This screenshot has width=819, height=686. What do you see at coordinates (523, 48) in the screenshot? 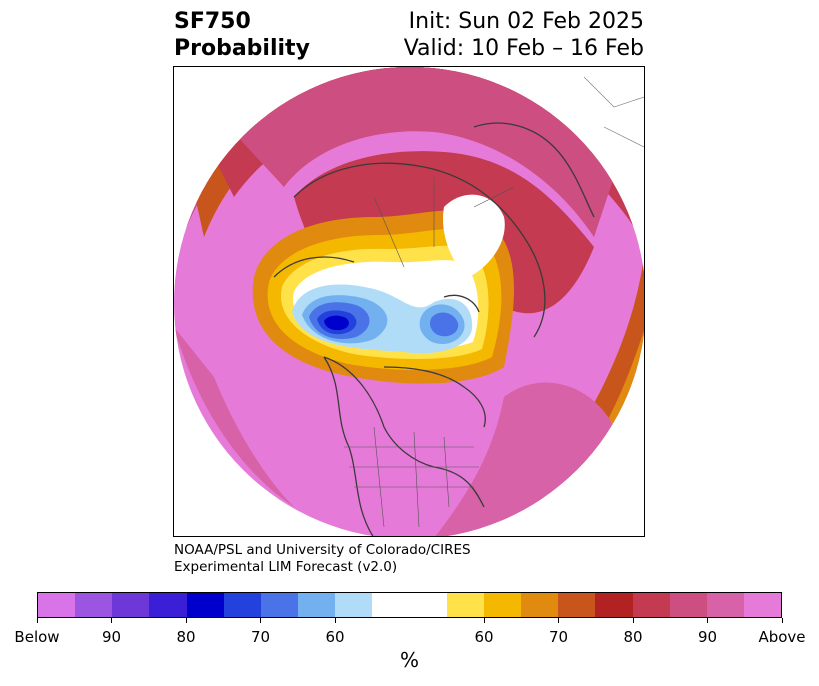
I see `valid-range: Valid: 10 Feb – 16 Feb` at bounding box center [523, 48].